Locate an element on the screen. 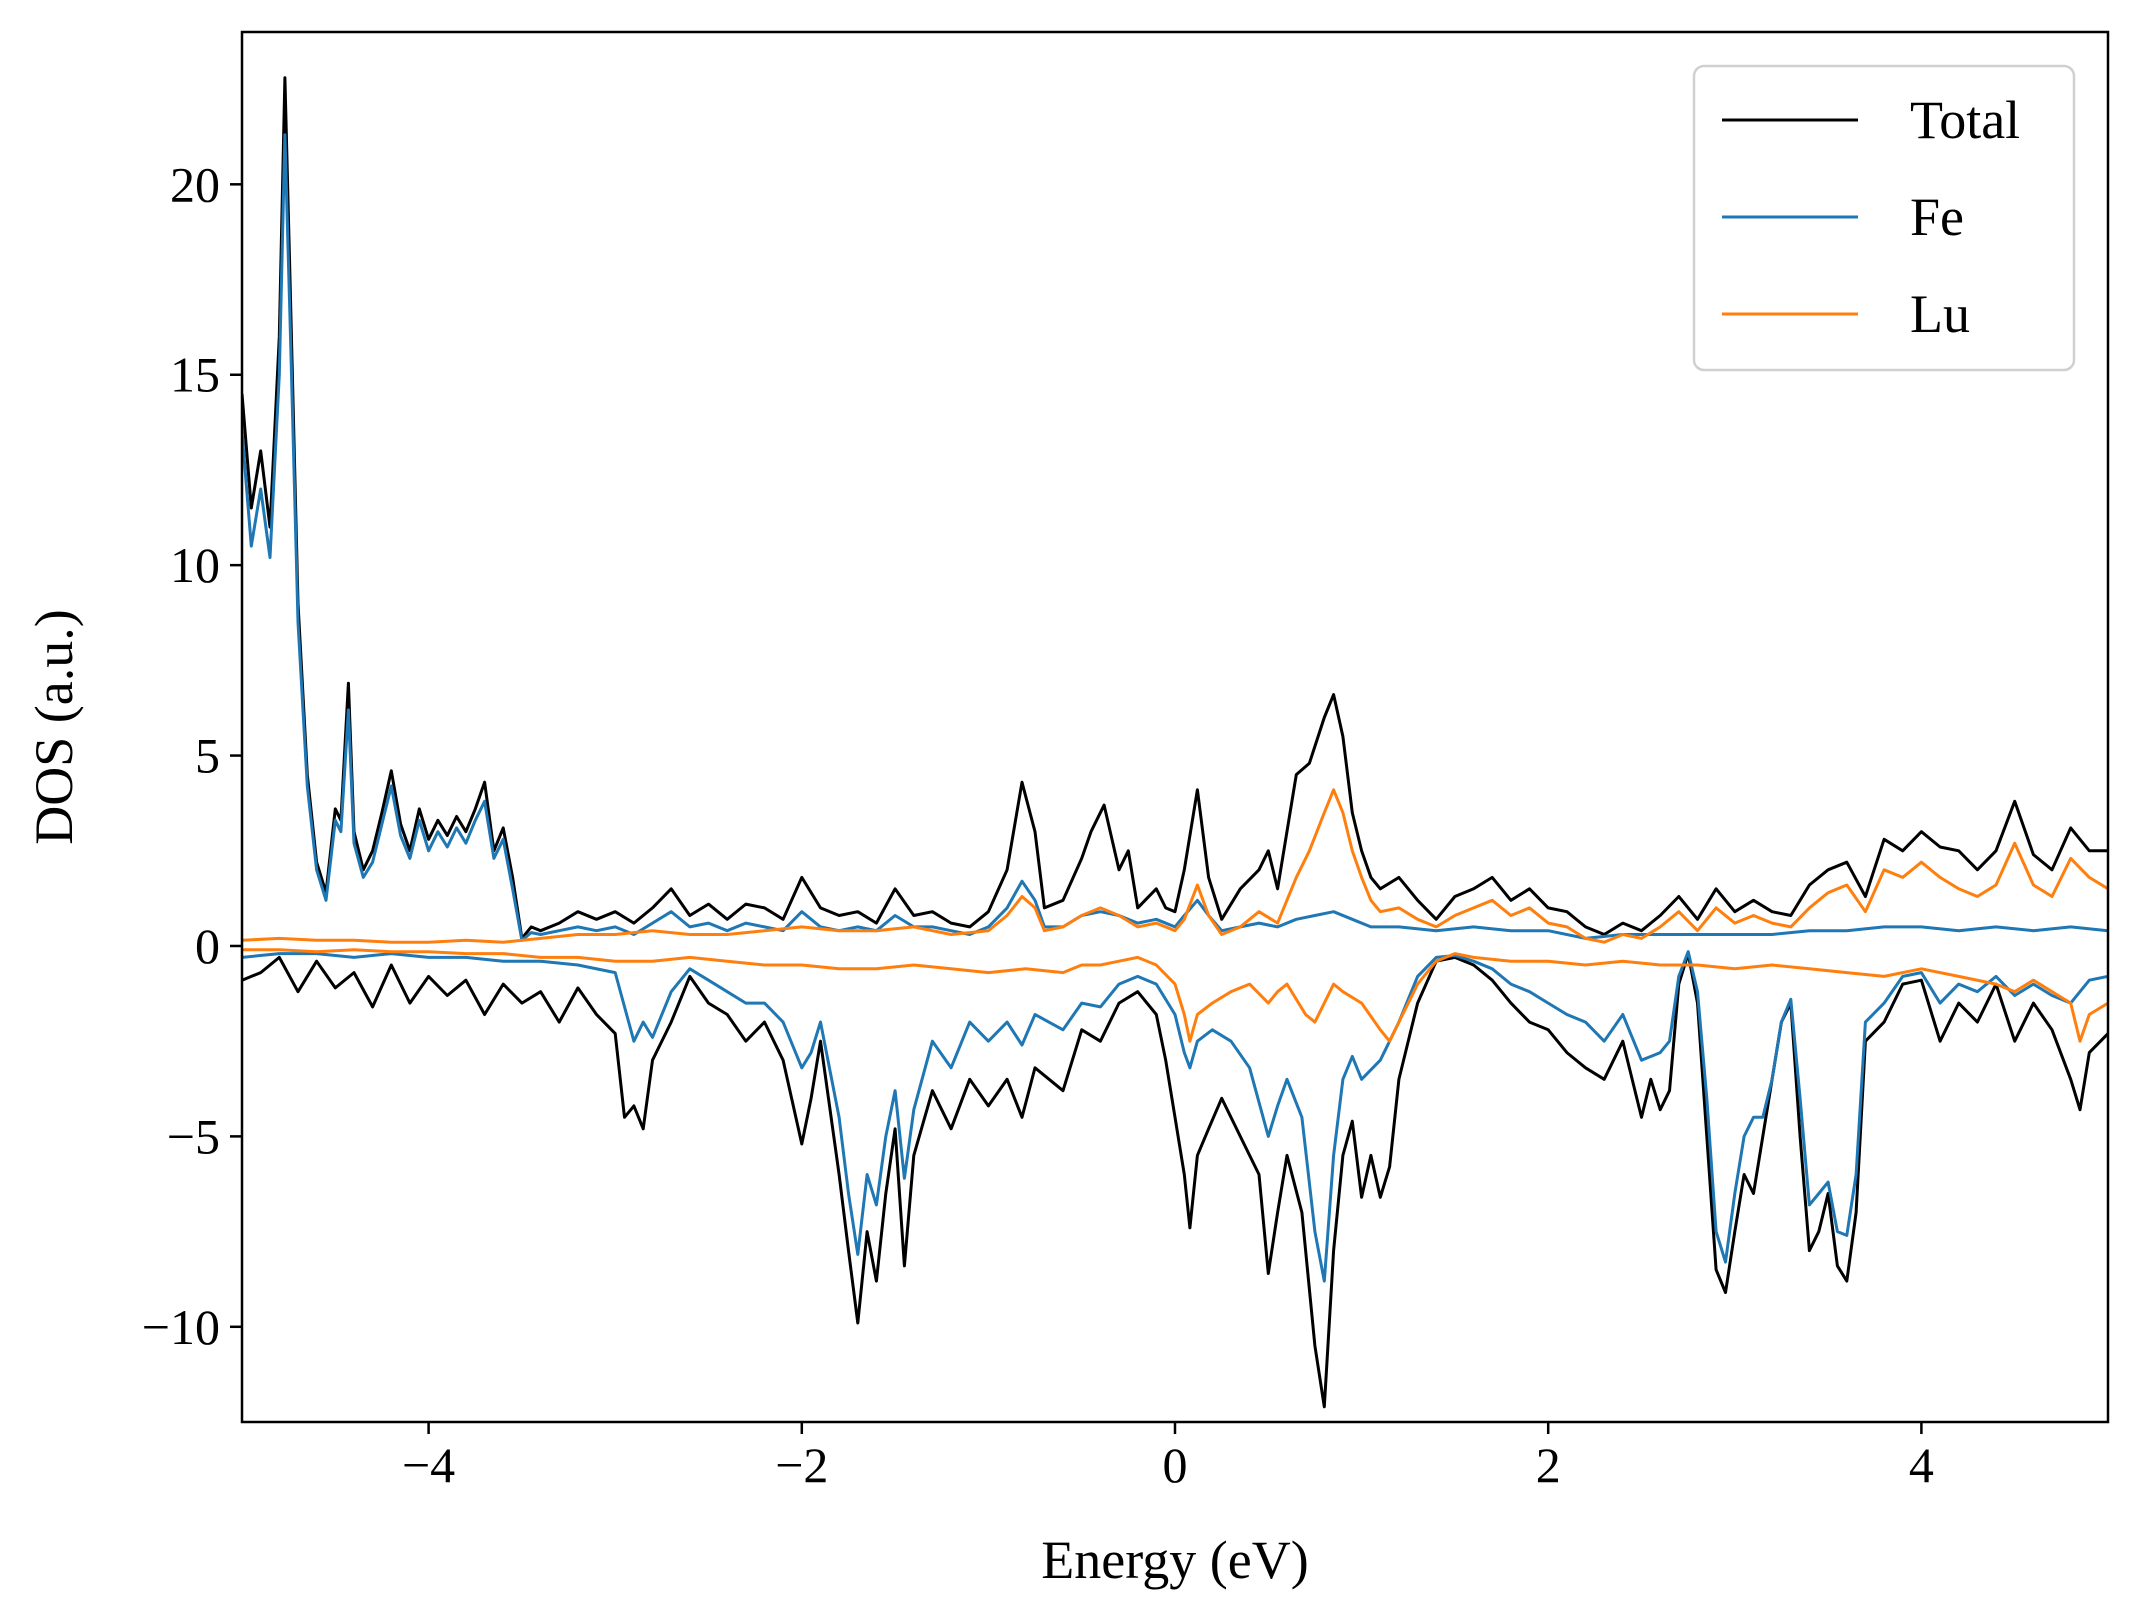  y-tick-label: 0 is located at coordinates (207, 946).